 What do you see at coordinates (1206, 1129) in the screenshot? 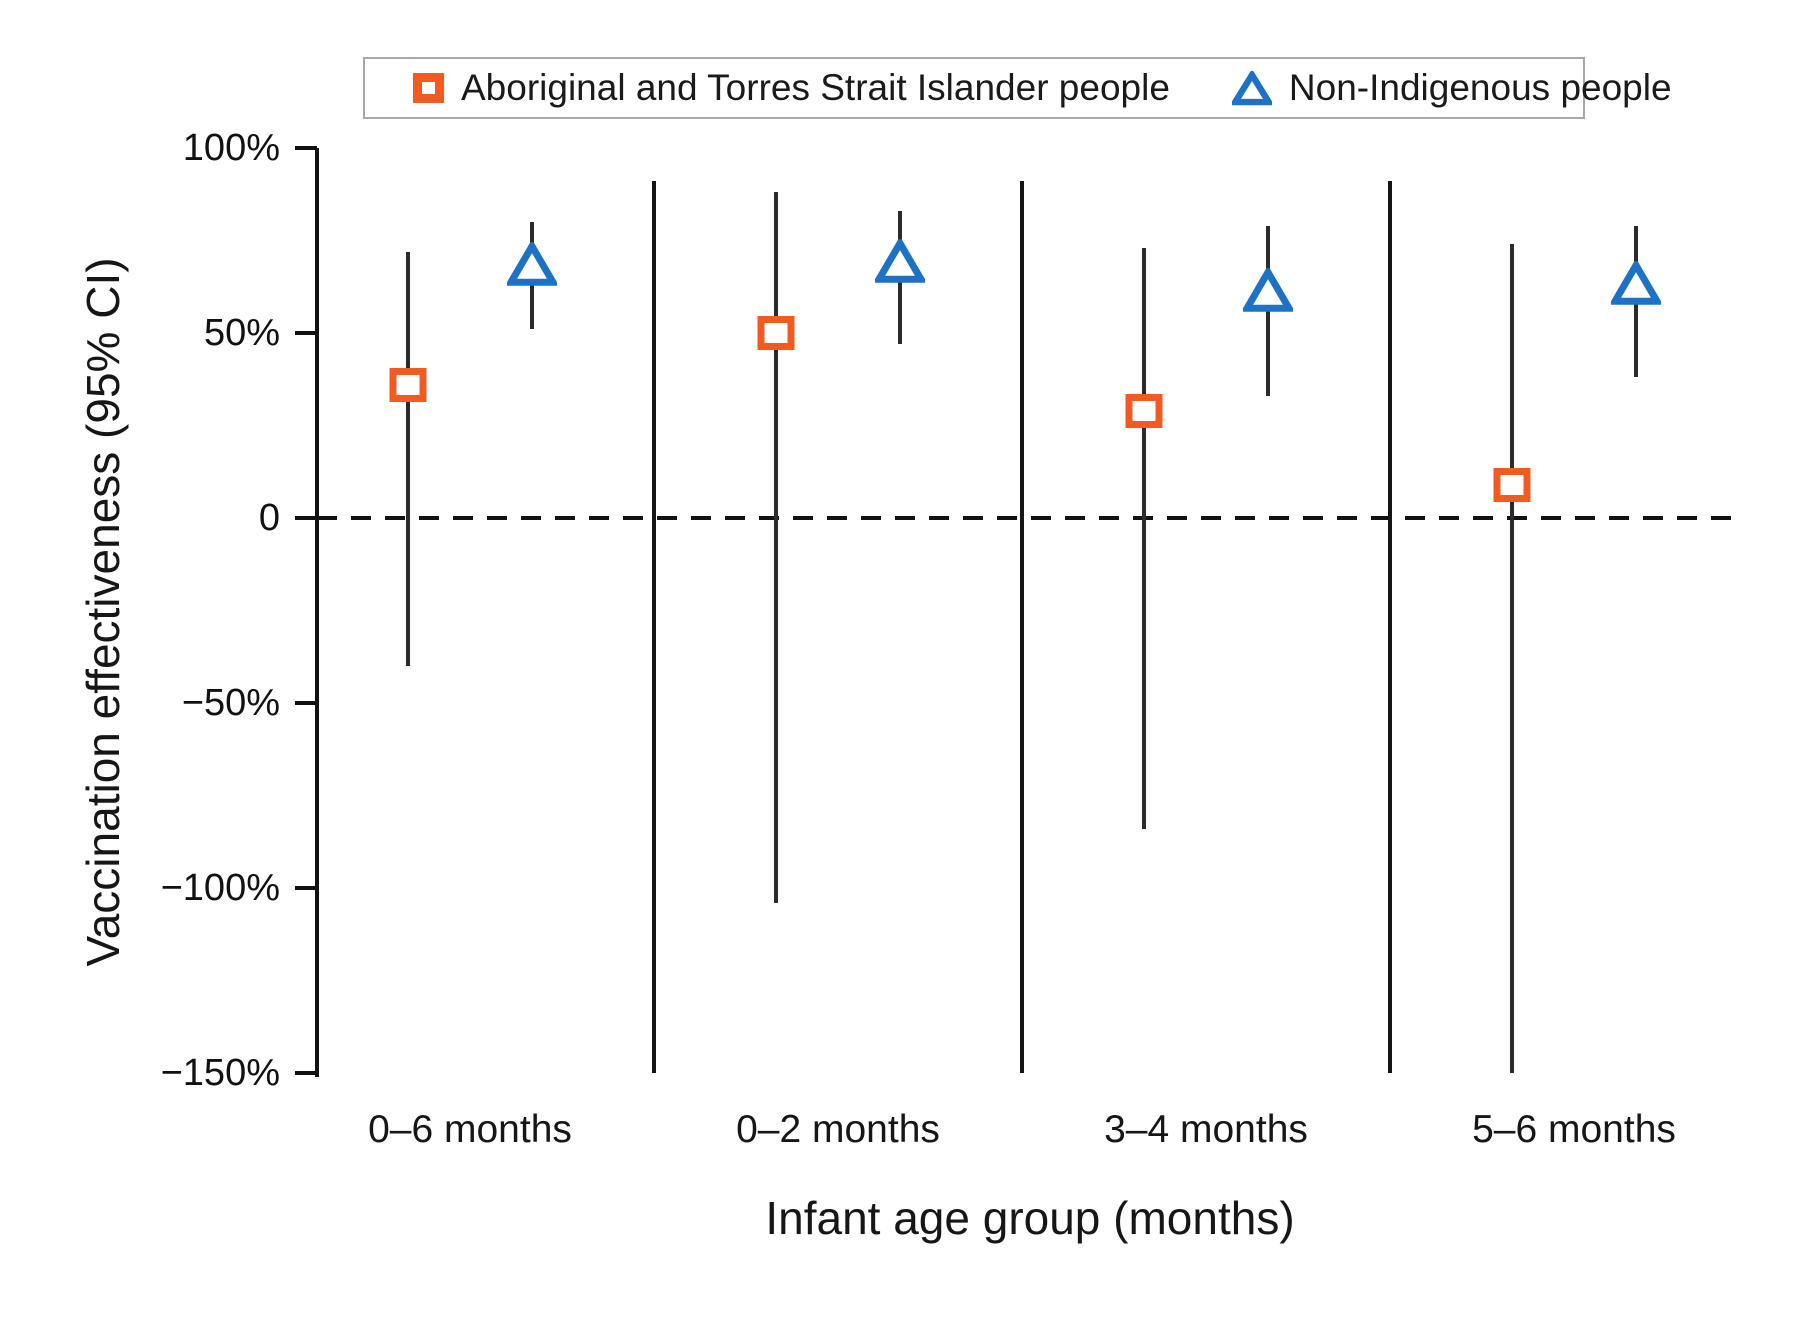
I see `x-category-label: 3–4 months` at bounding box center [1206, 1129].